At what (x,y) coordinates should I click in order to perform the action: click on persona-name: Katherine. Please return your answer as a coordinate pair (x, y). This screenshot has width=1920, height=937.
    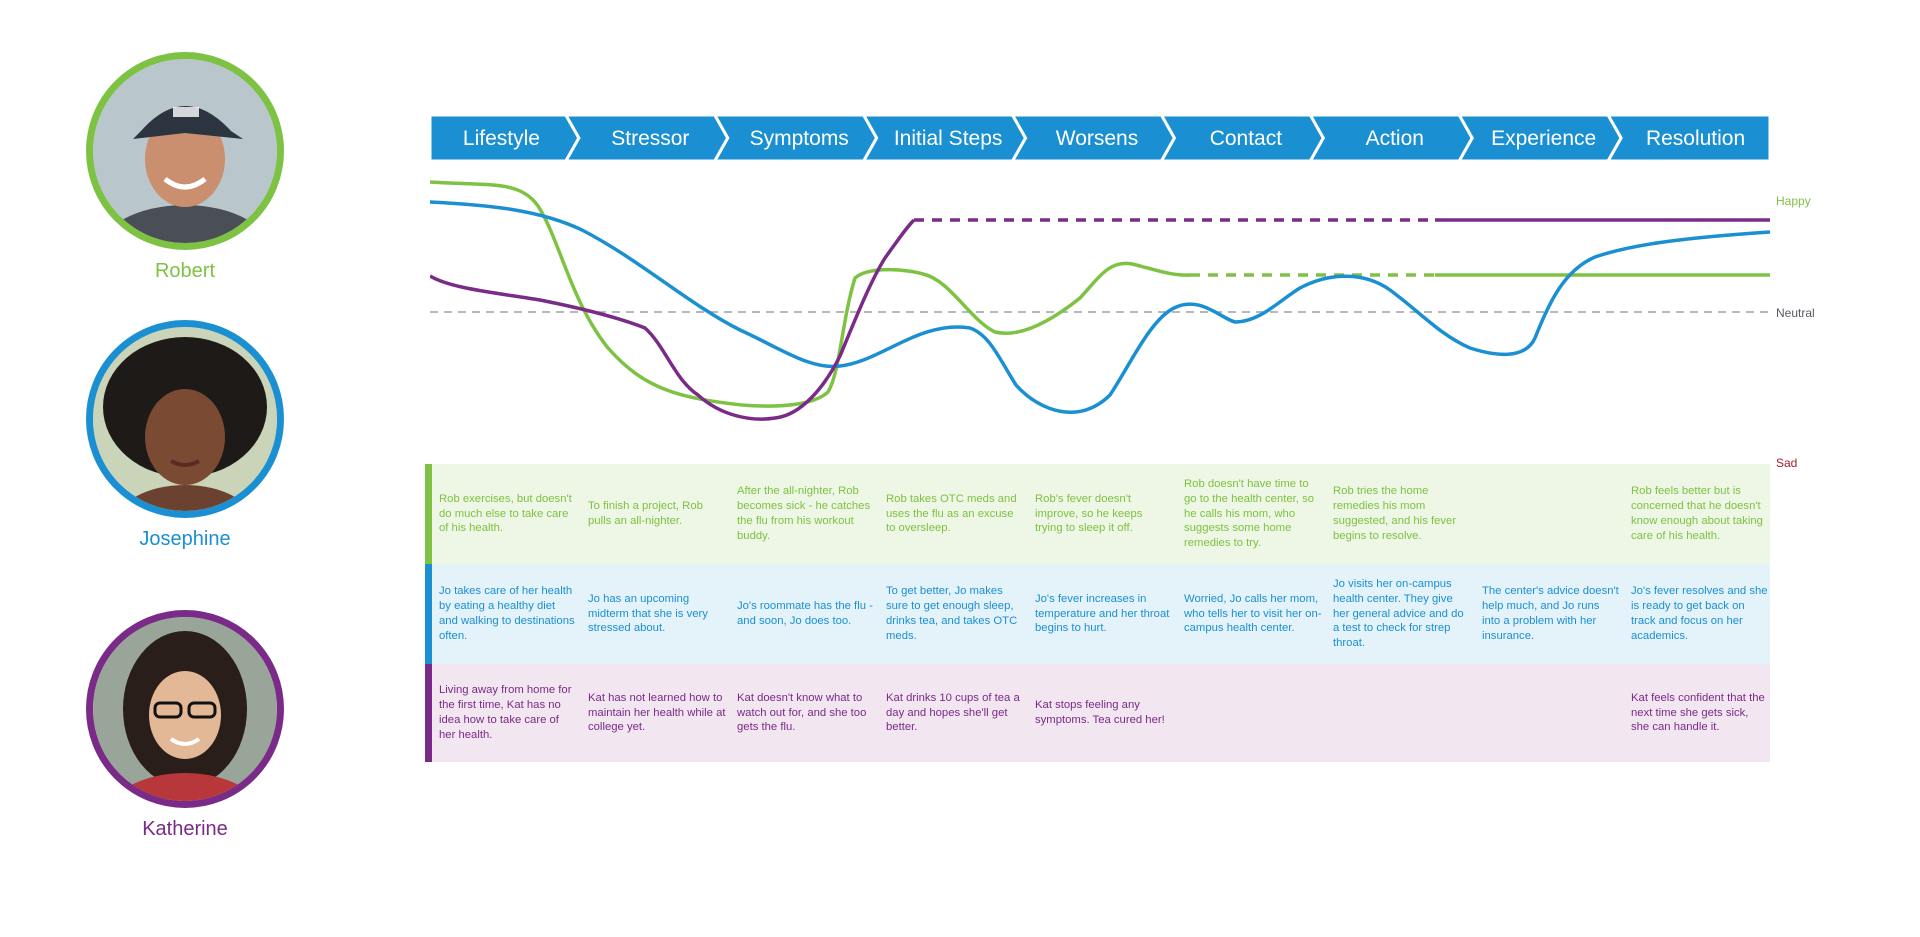
    Looking at the image, I should click on (185, 829).